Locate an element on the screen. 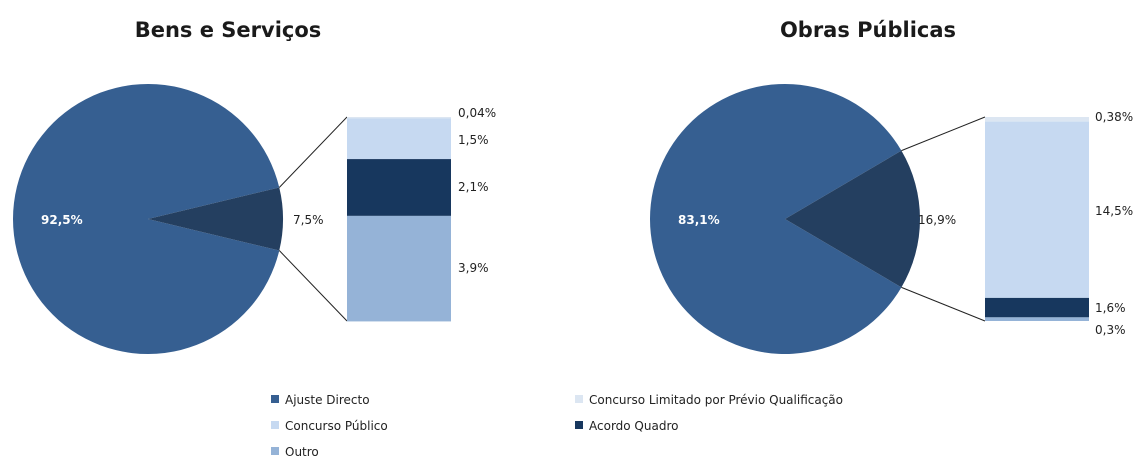  pie-label-detail: 7,5% is located at coordinates (308, 220).